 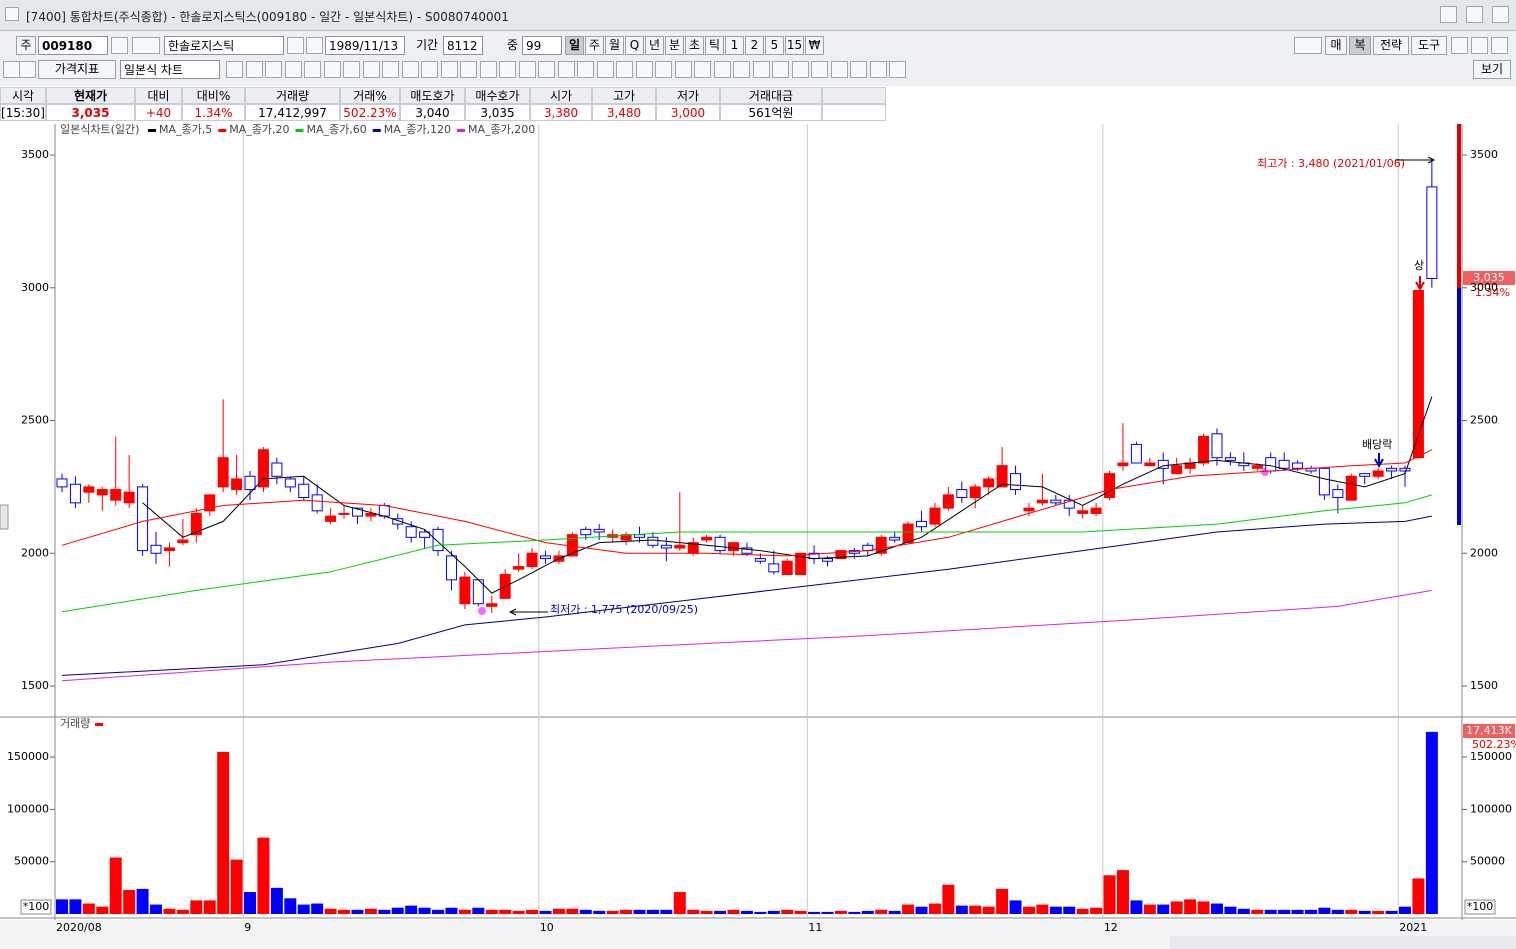 What do you see at coordinates (634, 45) in the screenshot?
I see `interval-button: Q` at bounding box center [634, 45].